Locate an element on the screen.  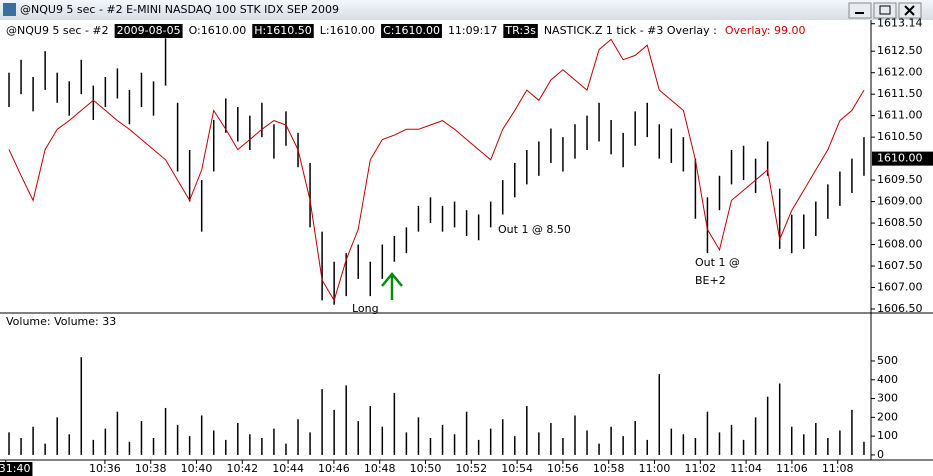
header-item: NASTICK.Z 1 tick - #3 Overlay : is located at coordinates (630, 30).